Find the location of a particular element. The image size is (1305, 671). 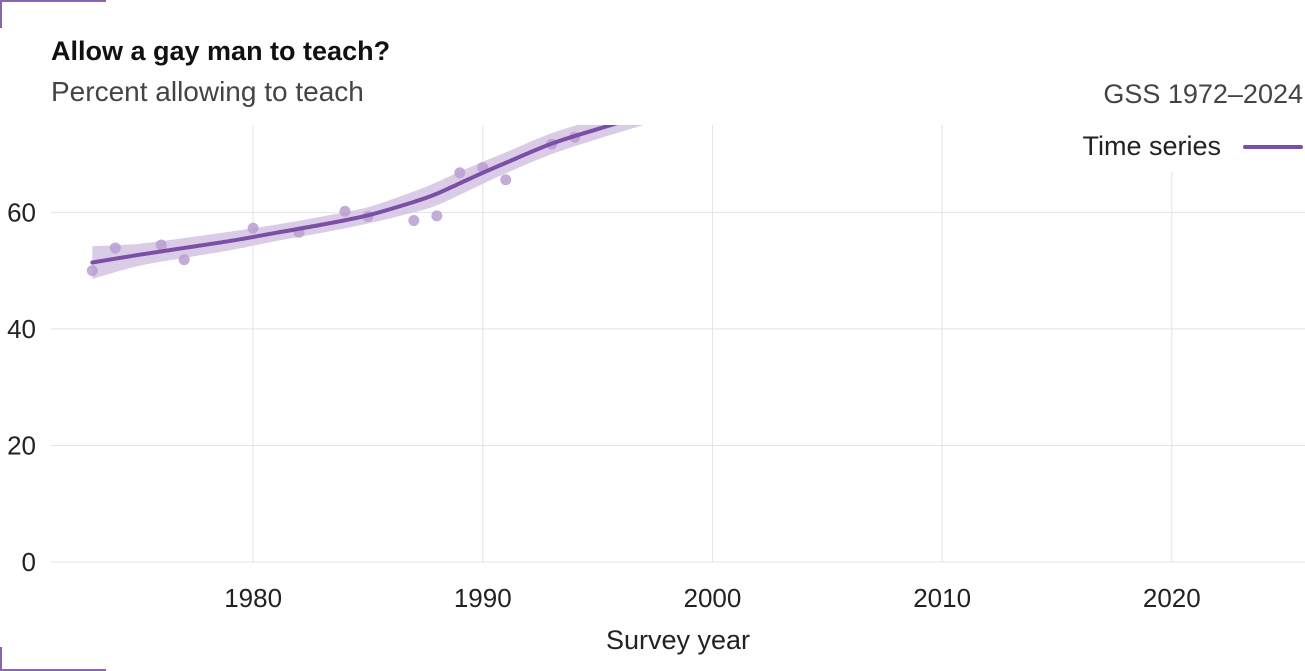

y-tick-label: 0 is located at coordinates (29, 562).